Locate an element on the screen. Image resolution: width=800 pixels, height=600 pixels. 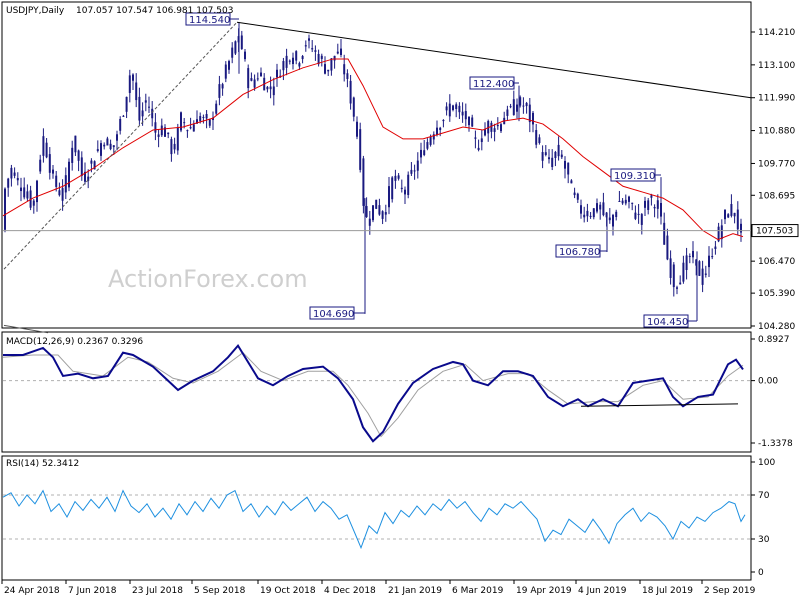
last-price-box is located at coordinates (775, 231).